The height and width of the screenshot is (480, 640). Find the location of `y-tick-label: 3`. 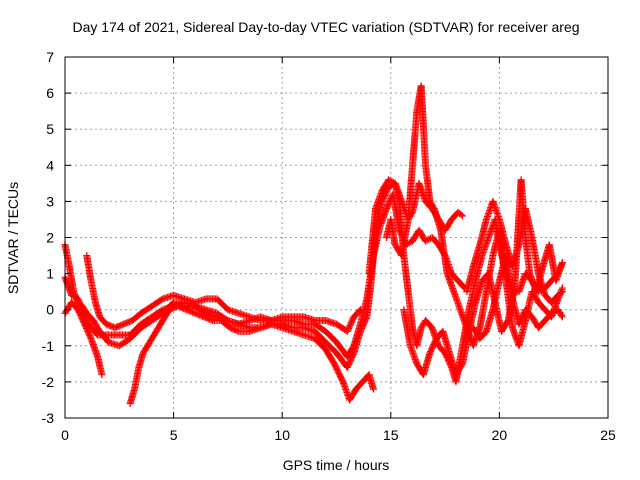

y-tick-label: 3 is located at coordinates (50, 201).